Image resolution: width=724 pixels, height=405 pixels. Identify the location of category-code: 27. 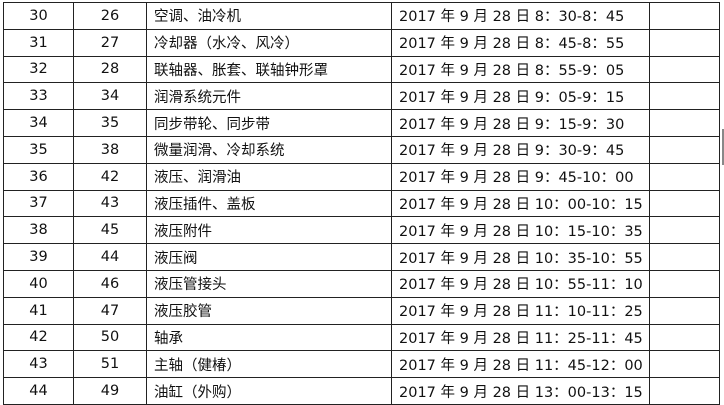
(110, 42).